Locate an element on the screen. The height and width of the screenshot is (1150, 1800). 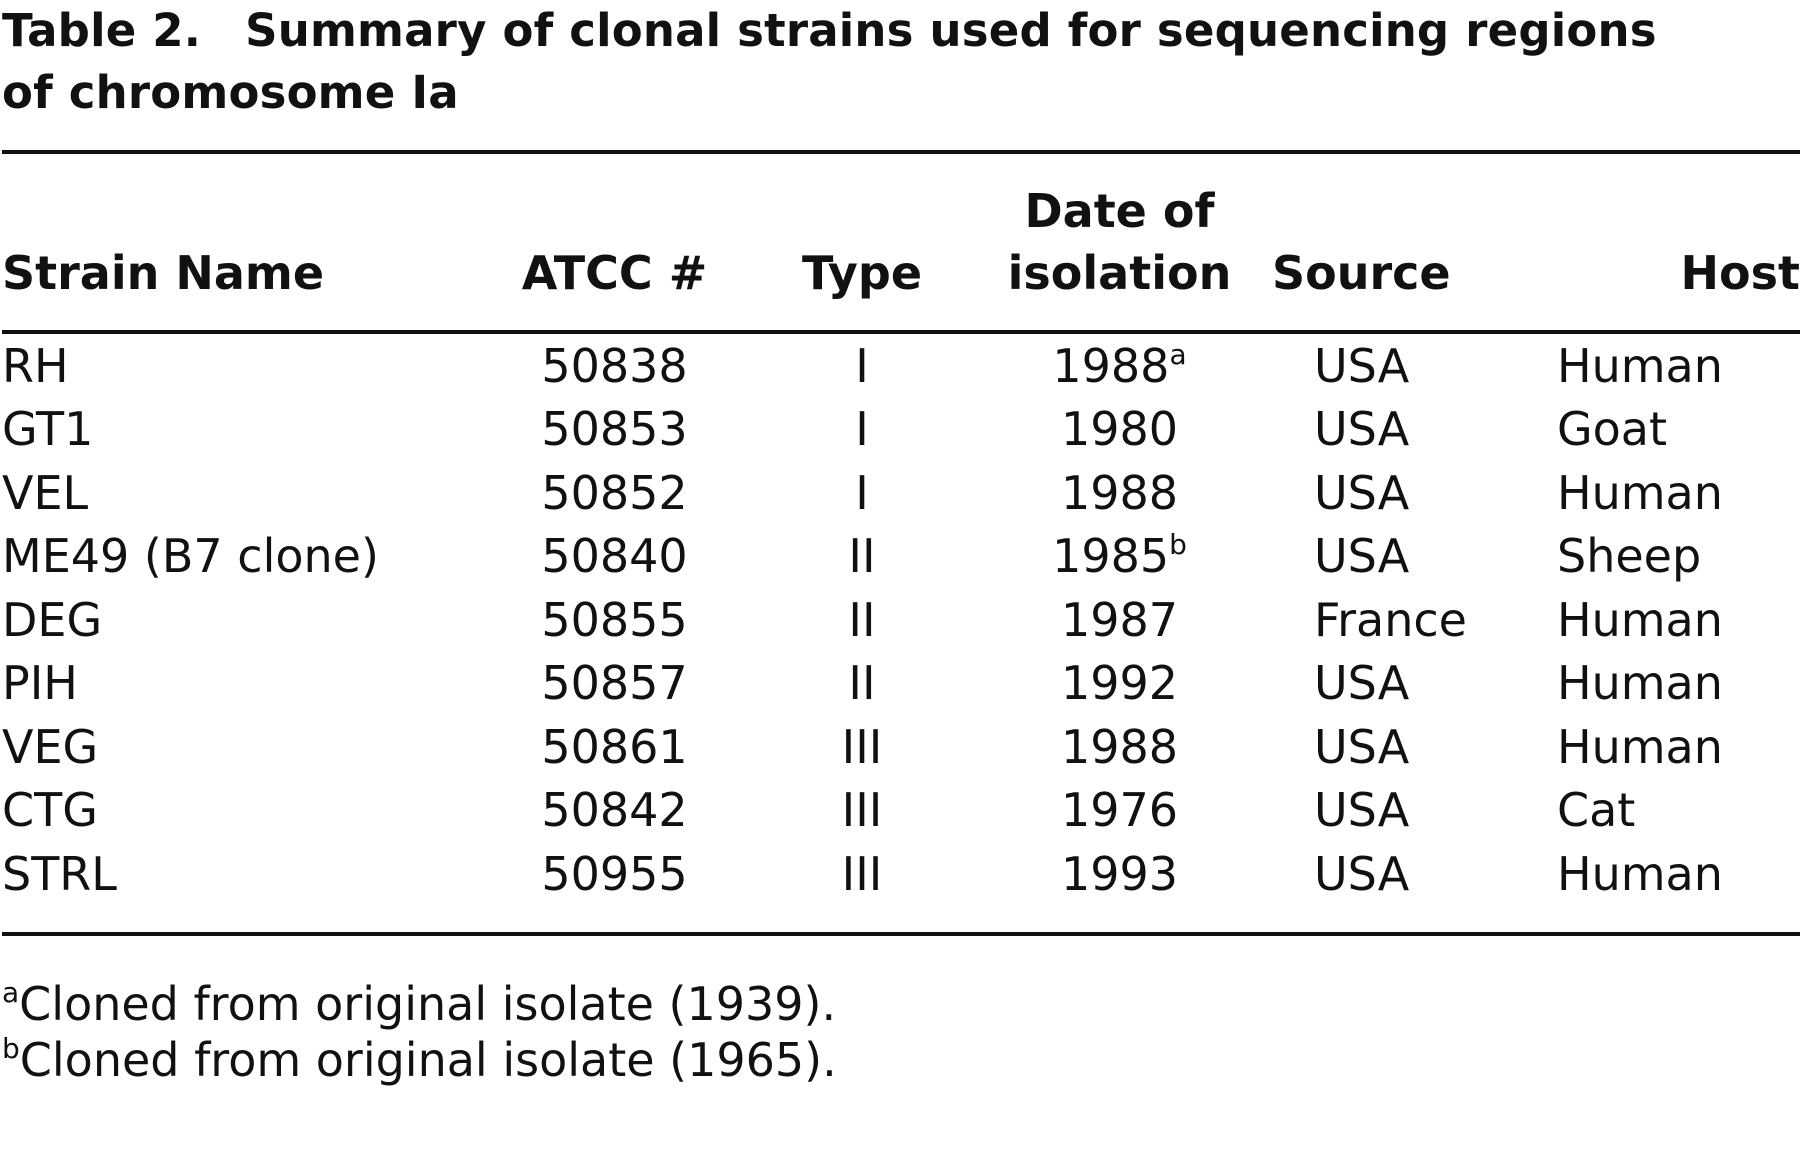
cell-date-of-isolation: 1993 is located at coordinates (1119, 887).